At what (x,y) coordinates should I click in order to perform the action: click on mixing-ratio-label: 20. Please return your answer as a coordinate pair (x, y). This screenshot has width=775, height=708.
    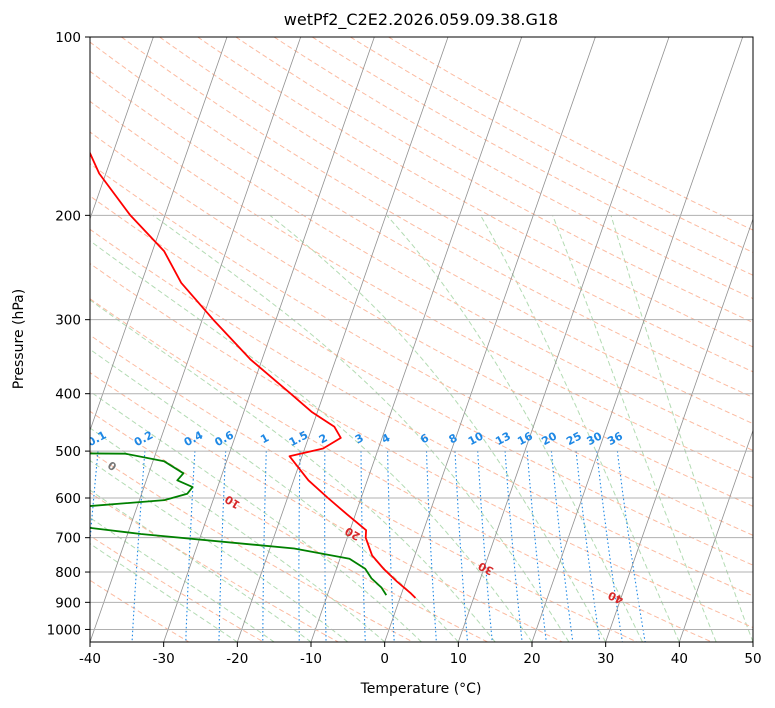
    Looking at the image, I should click on (549, 438).